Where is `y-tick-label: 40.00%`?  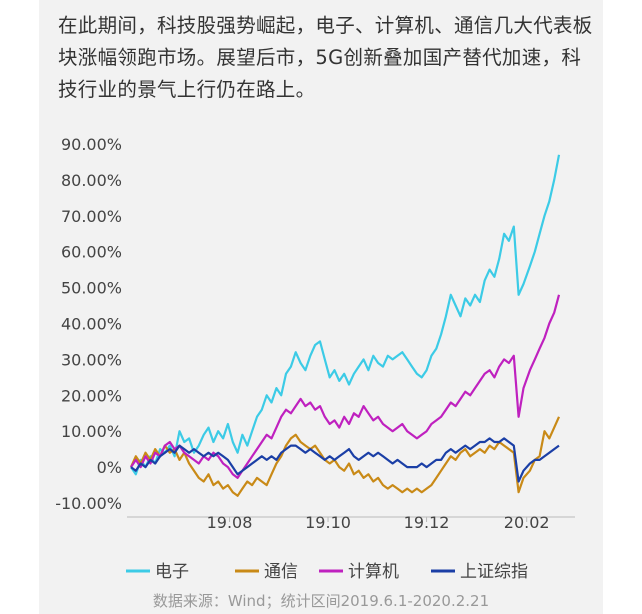 y-tick-label: 40.00% is located at coordinates (91, 324).